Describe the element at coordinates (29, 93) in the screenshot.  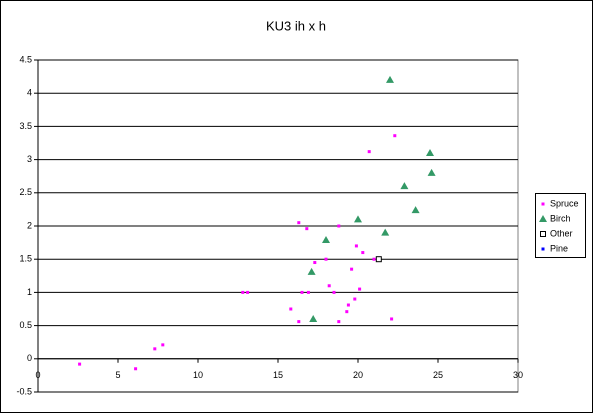
I see `y-tick-label: 4` at that location.